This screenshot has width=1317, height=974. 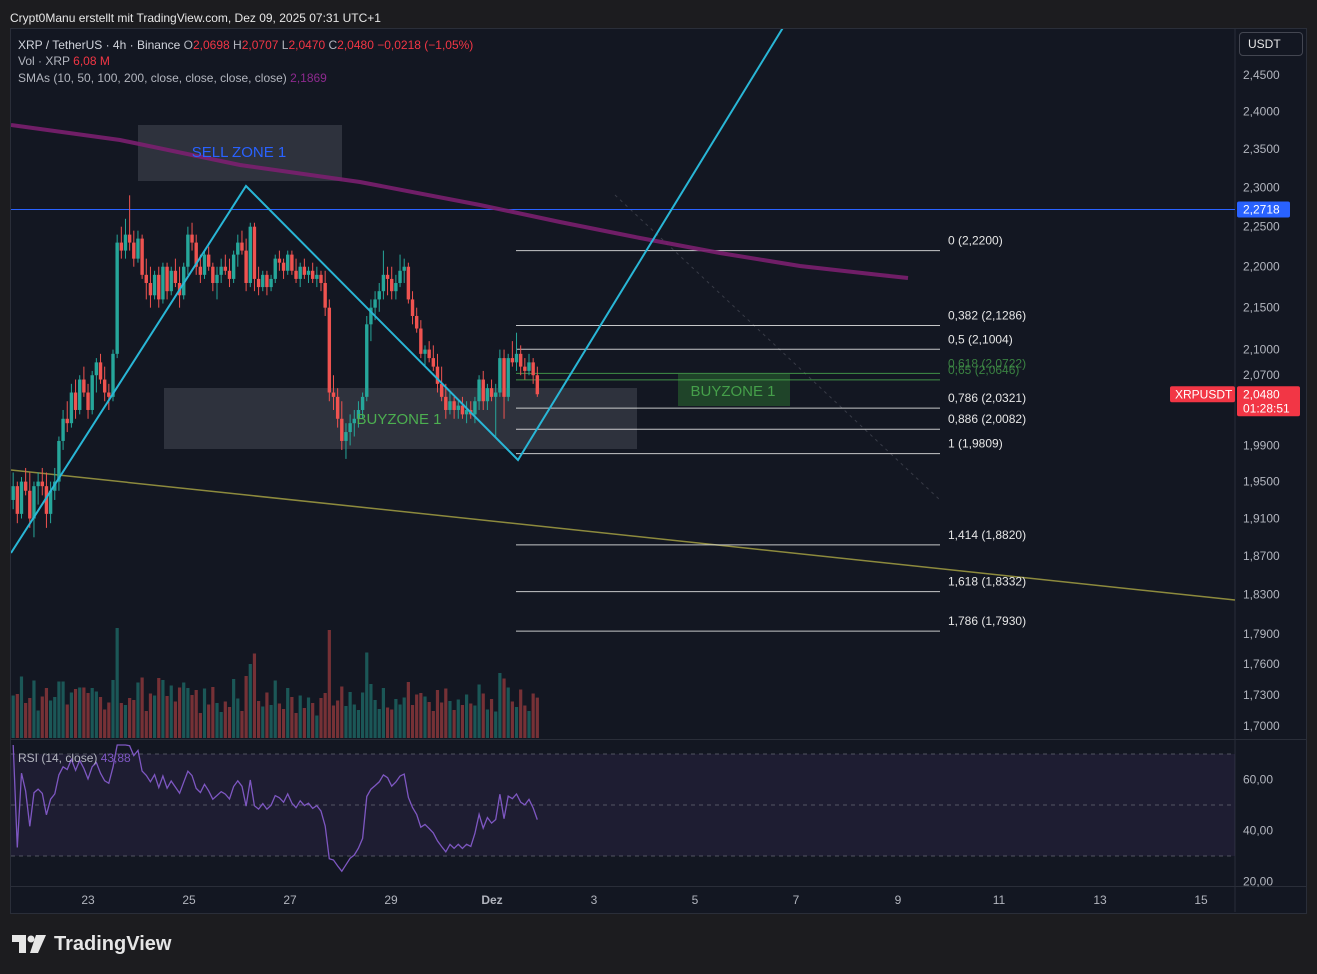 I want to click on volume-label: Vol · XRP, so click(x=44, y=61).